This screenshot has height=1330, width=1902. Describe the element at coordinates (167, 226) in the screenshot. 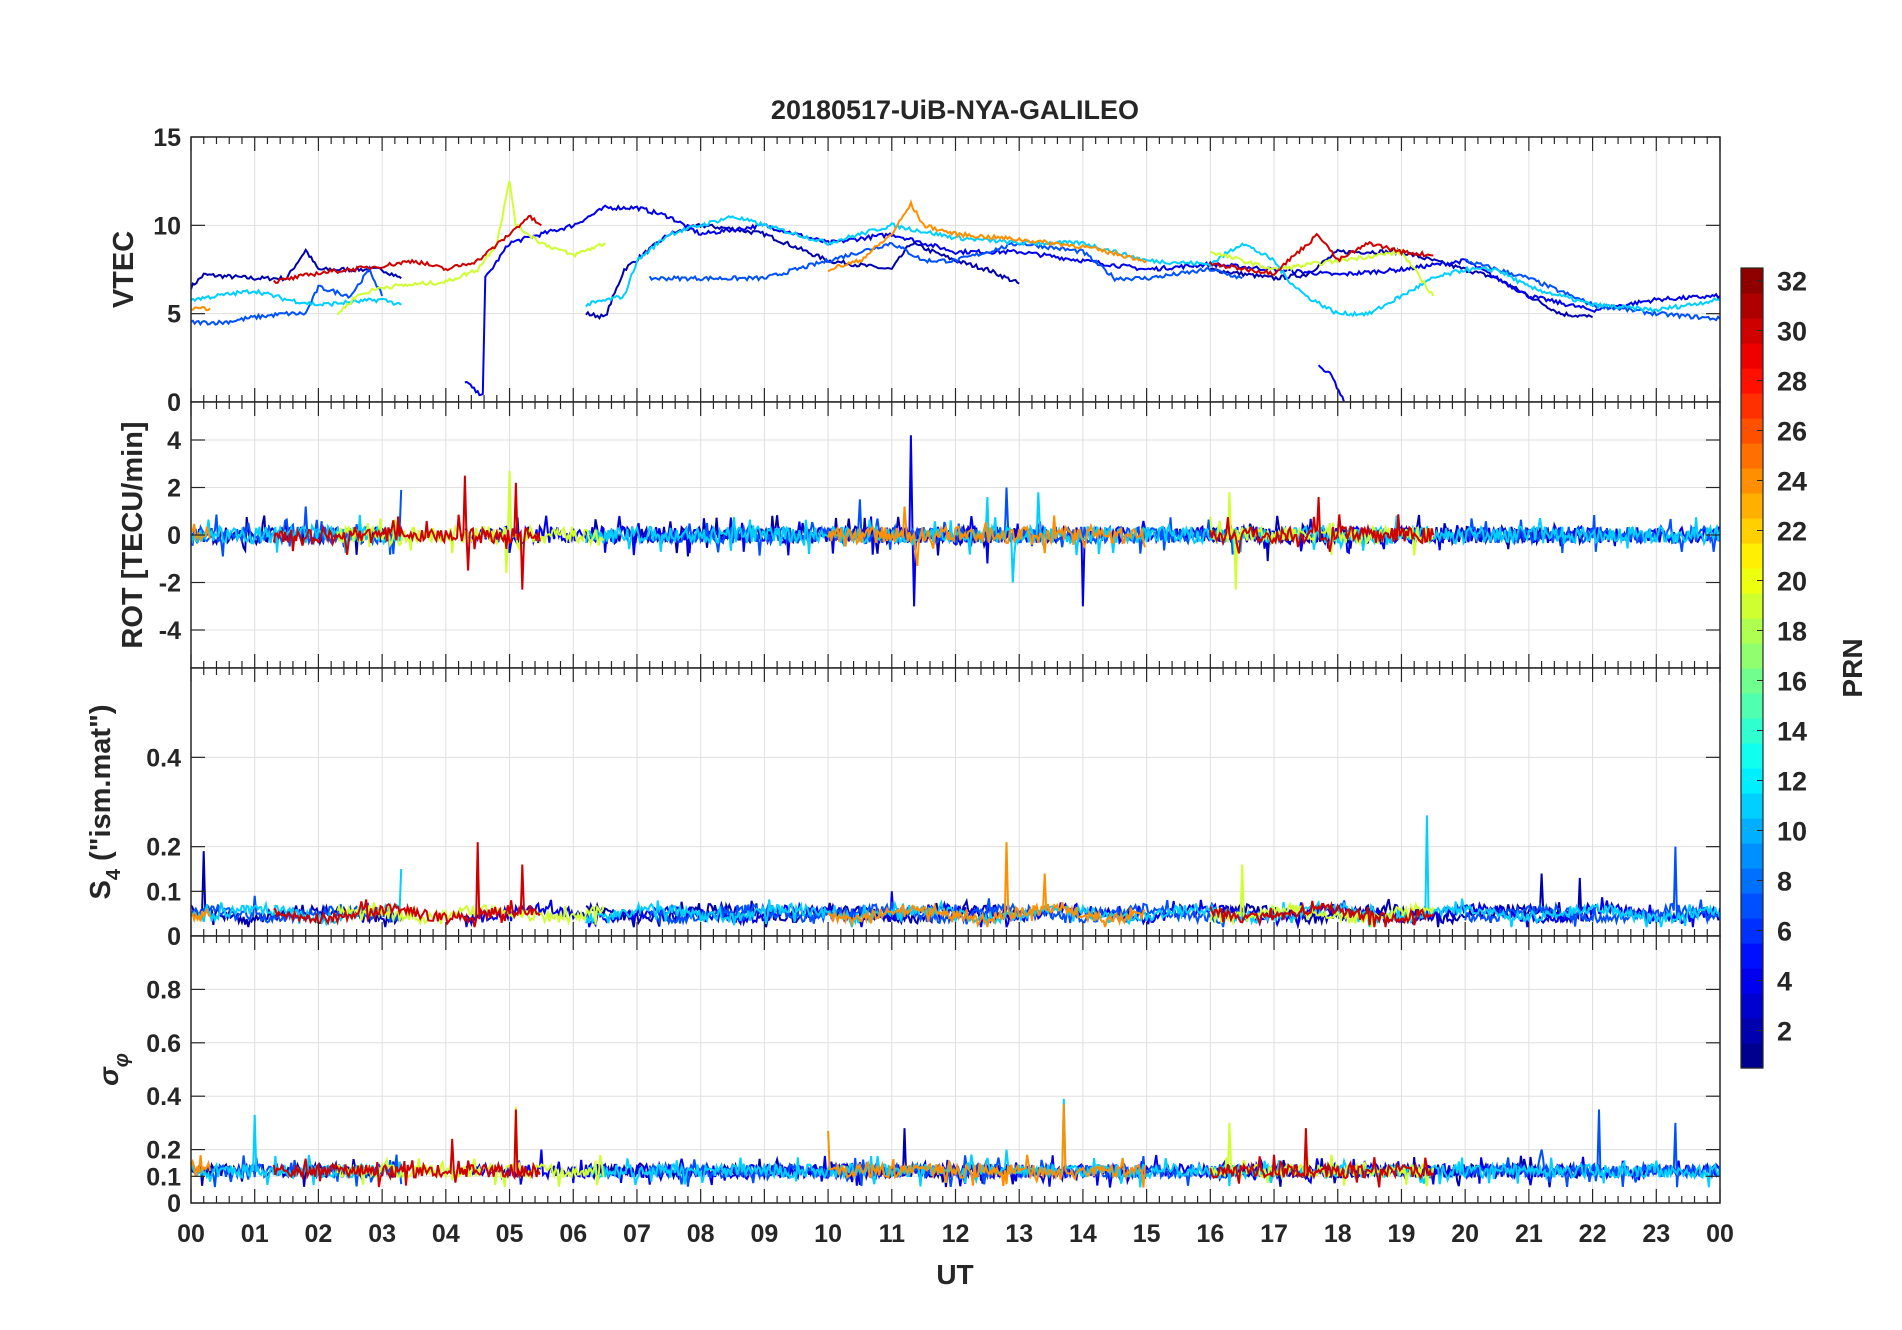

I see `y-tick-label: 10` at that location.